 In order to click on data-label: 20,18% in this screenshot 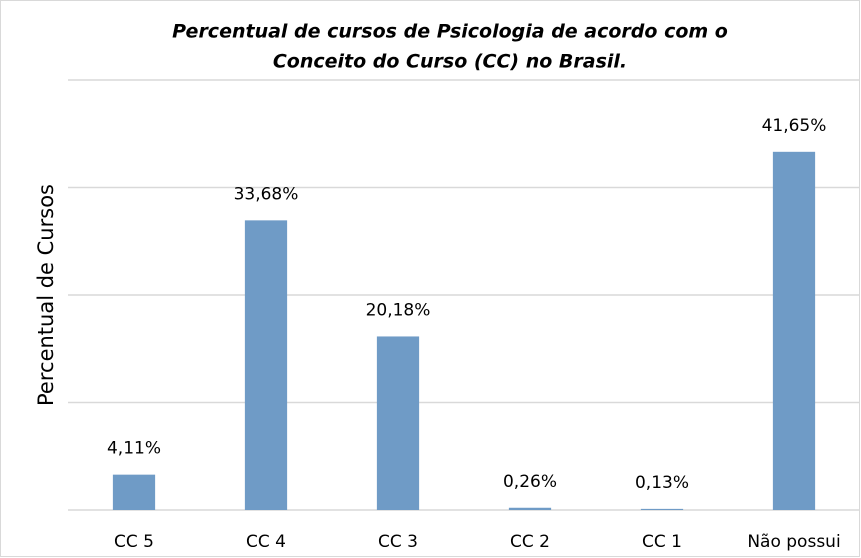, I will do `click(398, 310)`.